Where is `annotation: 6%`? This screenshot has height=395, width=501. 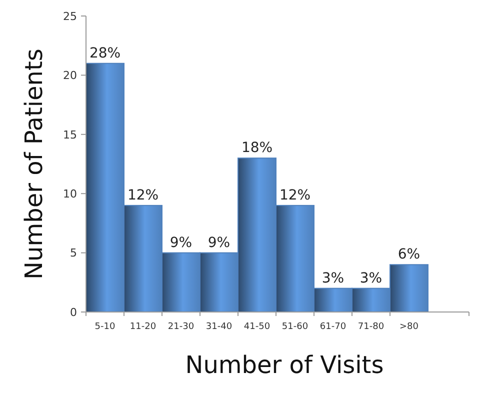 annotation: 6% is located at coordinates (409, 254).